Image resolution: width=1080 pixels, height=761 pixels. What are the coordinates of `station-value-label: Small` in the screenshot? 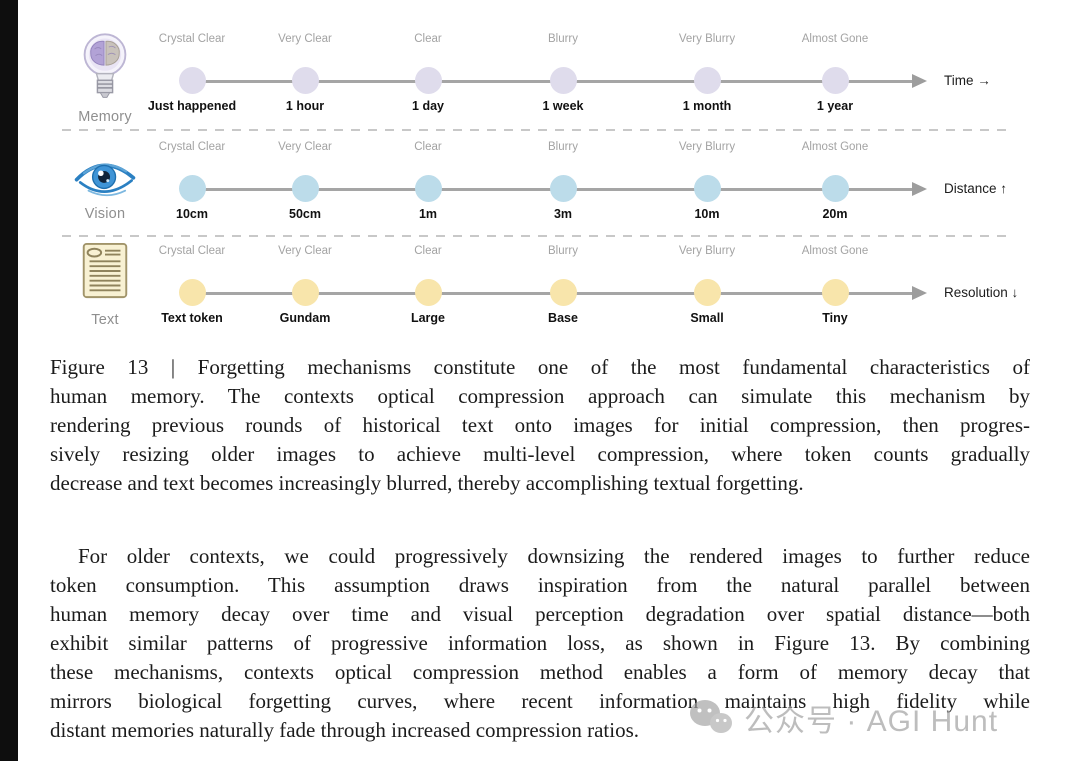 It's located at (707, 318).